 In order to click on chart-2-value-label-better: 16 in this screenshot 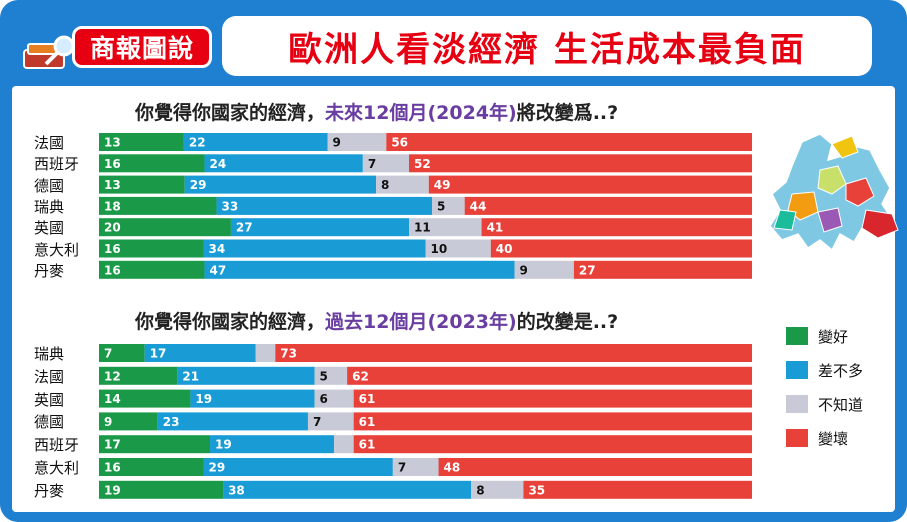, I will do `click(112, 468)`.